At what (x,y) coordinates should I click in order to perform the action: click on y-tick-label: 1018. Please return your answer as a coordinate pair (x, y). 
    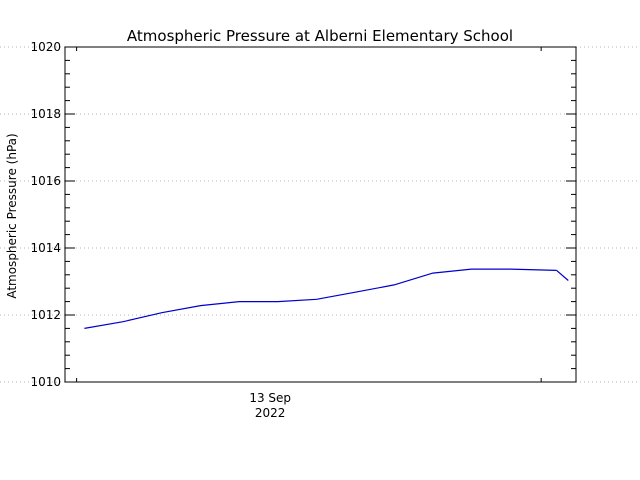
    Looking at the image, I should click on (45, 114).